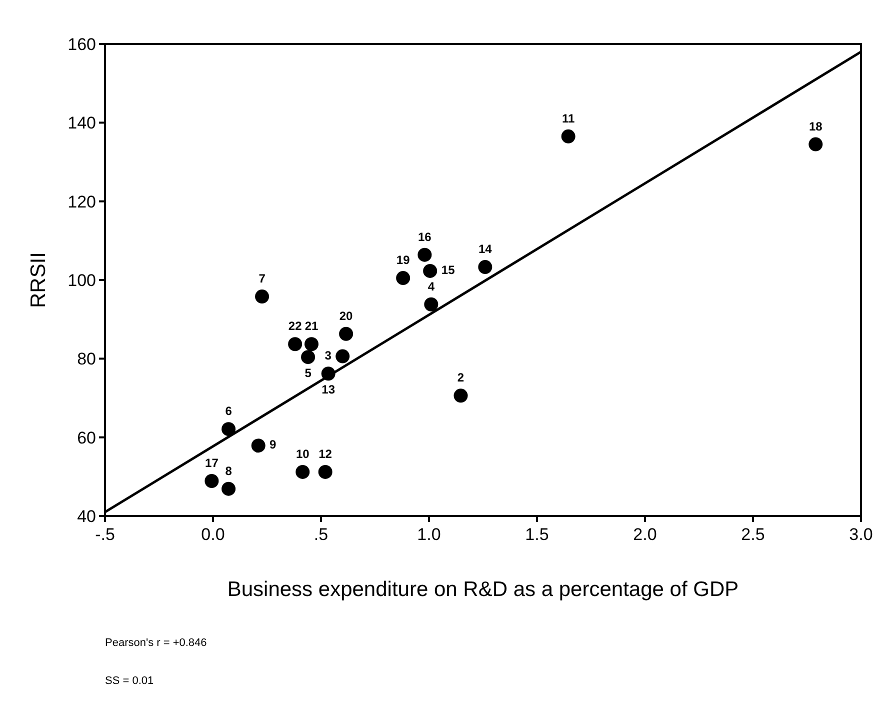 This screenshot has height=709, width=883. I want to click on annotation: 22, so click(295, 326).